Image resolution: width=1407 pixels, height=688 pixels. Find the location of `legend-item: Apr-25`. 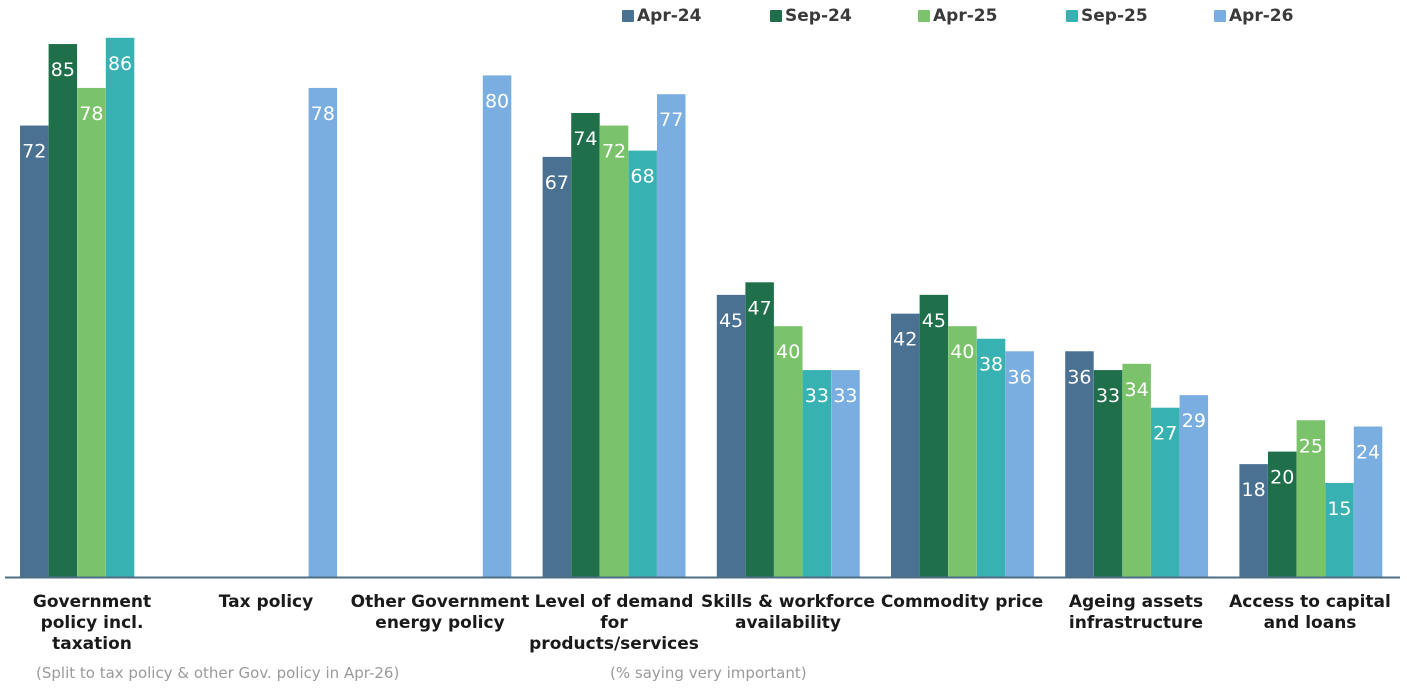

legend-item: Apr-25 is located at coordinates (992, 16).